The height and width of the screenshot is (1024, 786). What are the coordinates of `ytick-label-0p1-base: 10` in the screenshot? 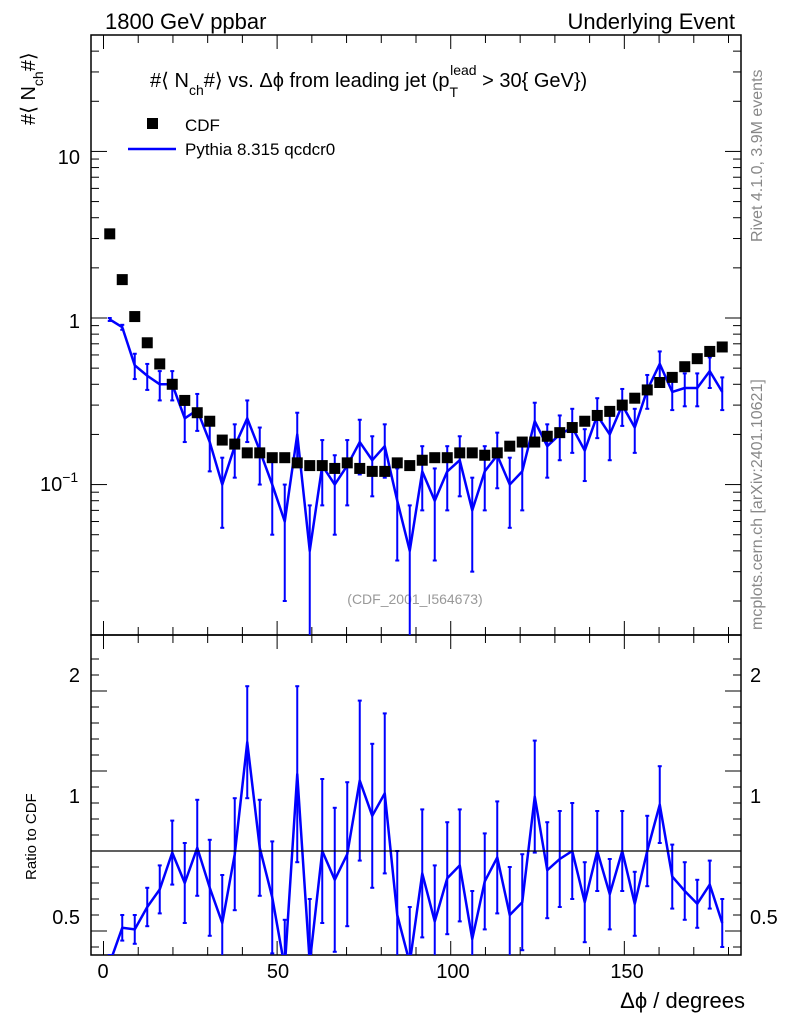 It's located at (51, 485).